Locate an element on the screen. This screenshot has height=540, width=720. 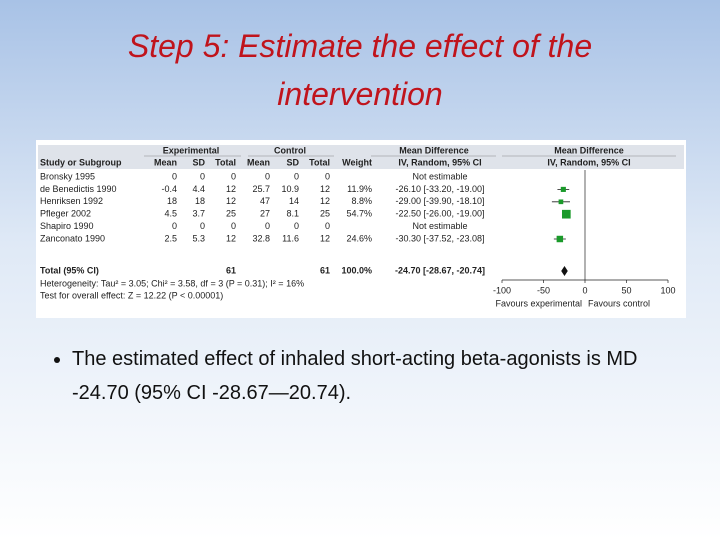
column-header: Weight is located at coordinates (357, 162).